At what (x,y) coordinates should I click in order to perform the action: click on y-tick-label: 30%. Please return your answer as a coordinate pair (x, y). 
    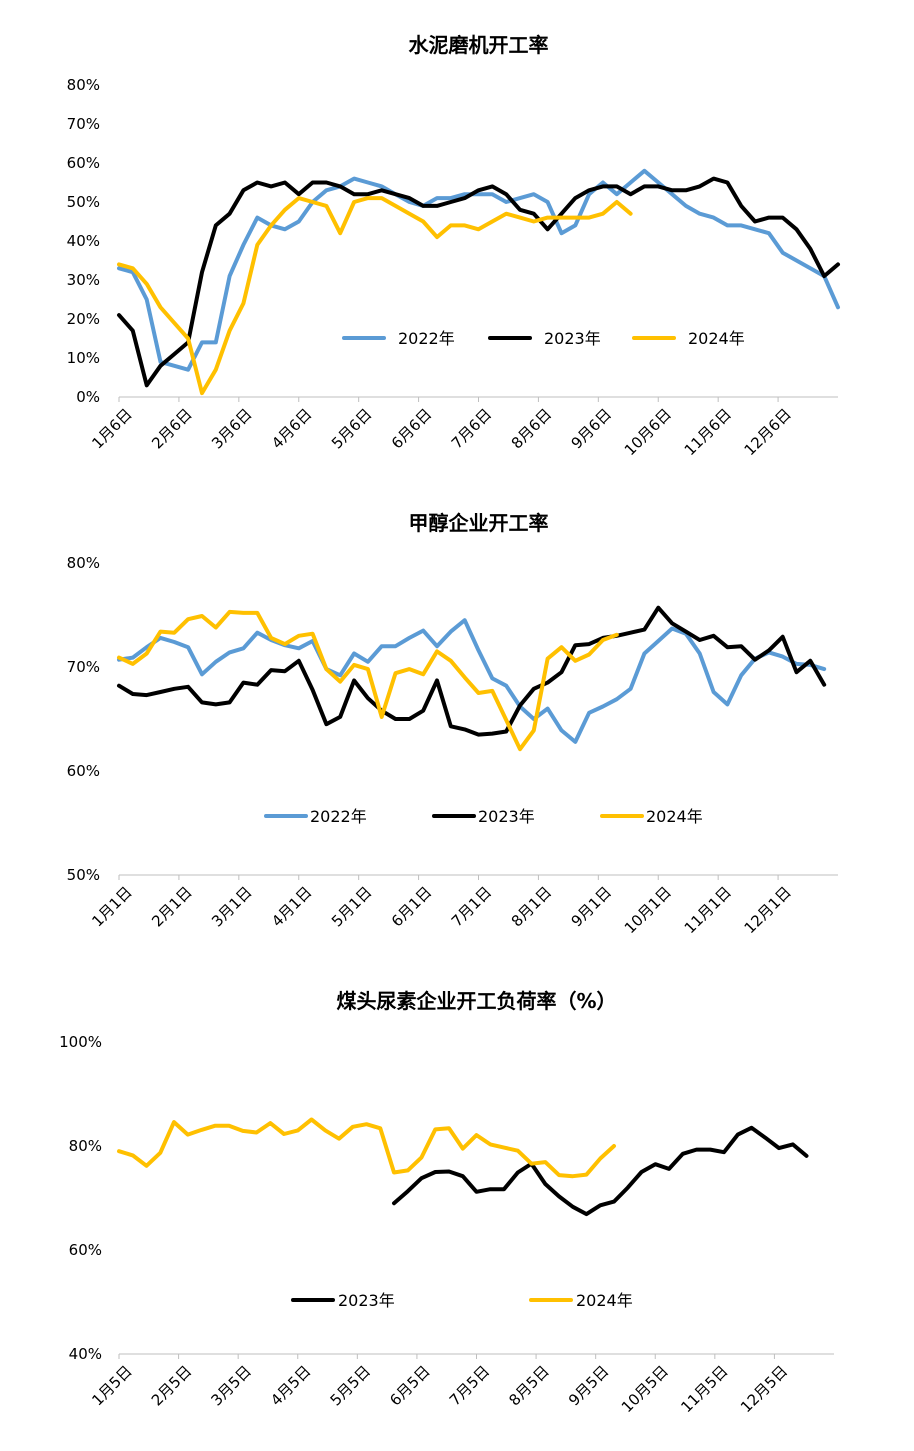
    Looking at the image, I should click on (83, 280).